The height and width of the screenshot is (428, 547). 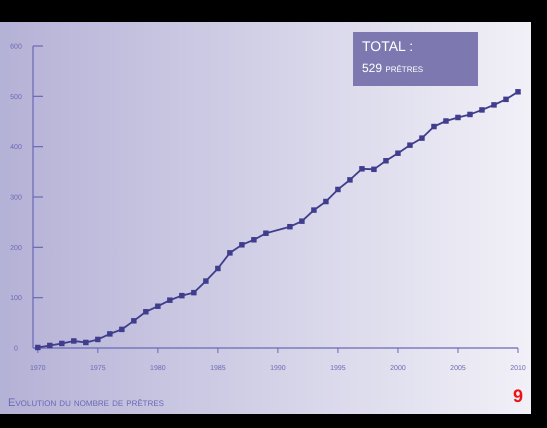 I want to click on text: Evolution du nombre de prêtres, so click(x=86, y=403).